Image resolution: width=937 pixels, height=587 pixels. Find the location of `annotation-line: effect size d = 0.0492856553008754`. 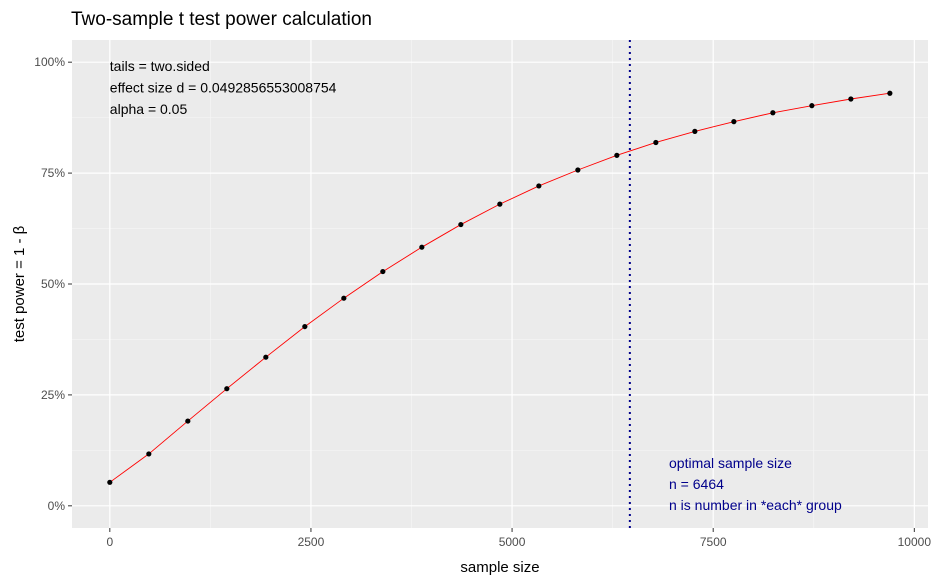

annotation-line: effect size d = 0.0492856553008754 is located at coordinates (223, 88).